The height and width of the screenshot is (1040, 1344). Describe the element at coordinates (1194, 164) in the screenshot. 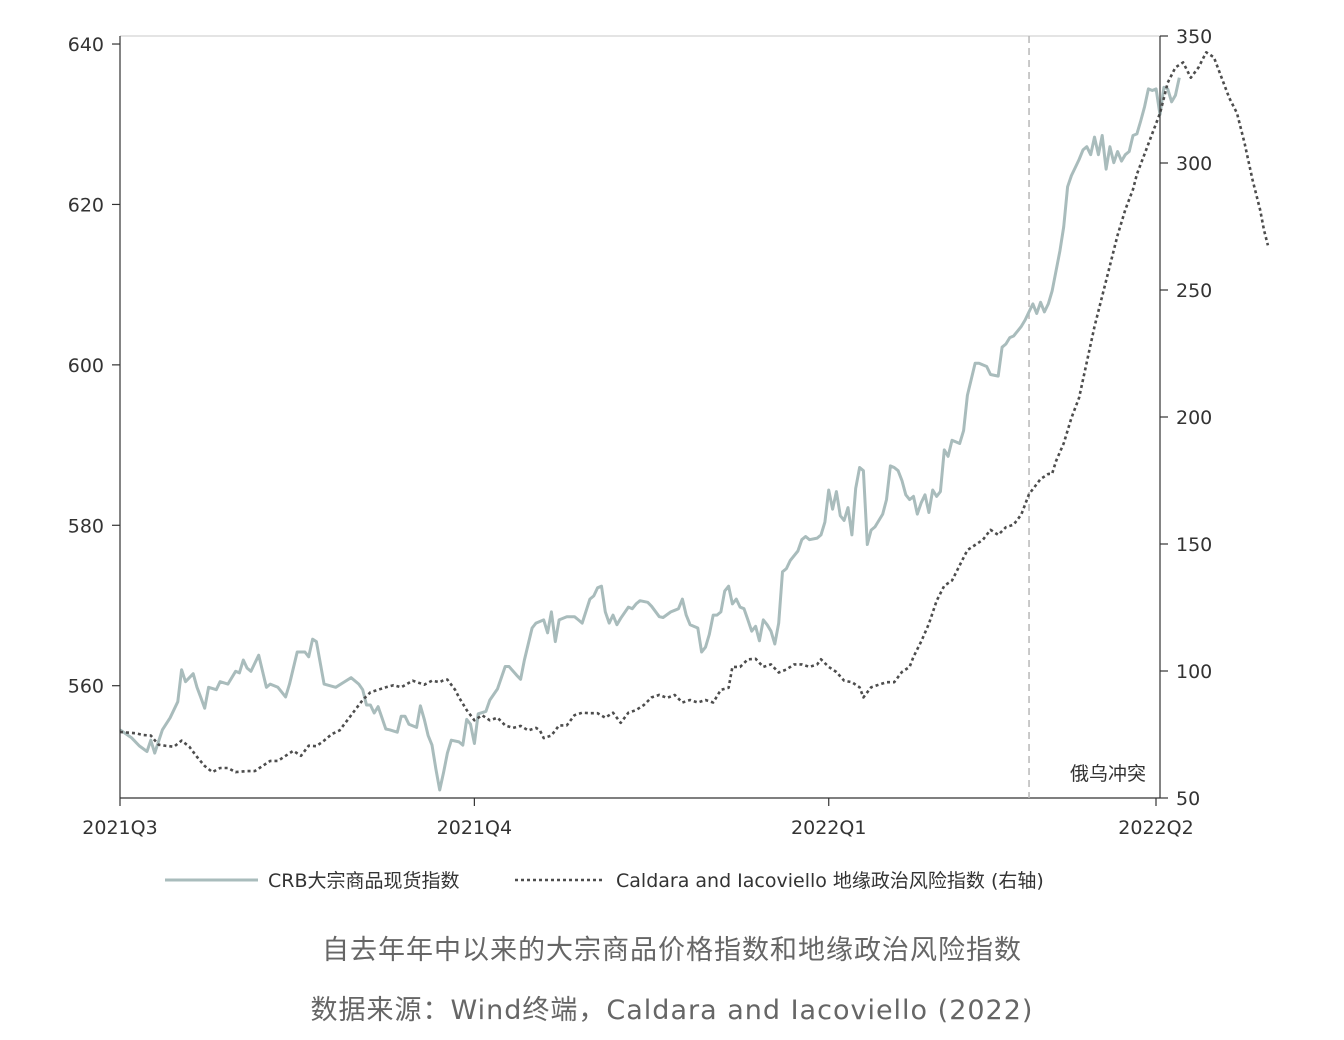

I see `right-axis-tick-label: 300` at that location.